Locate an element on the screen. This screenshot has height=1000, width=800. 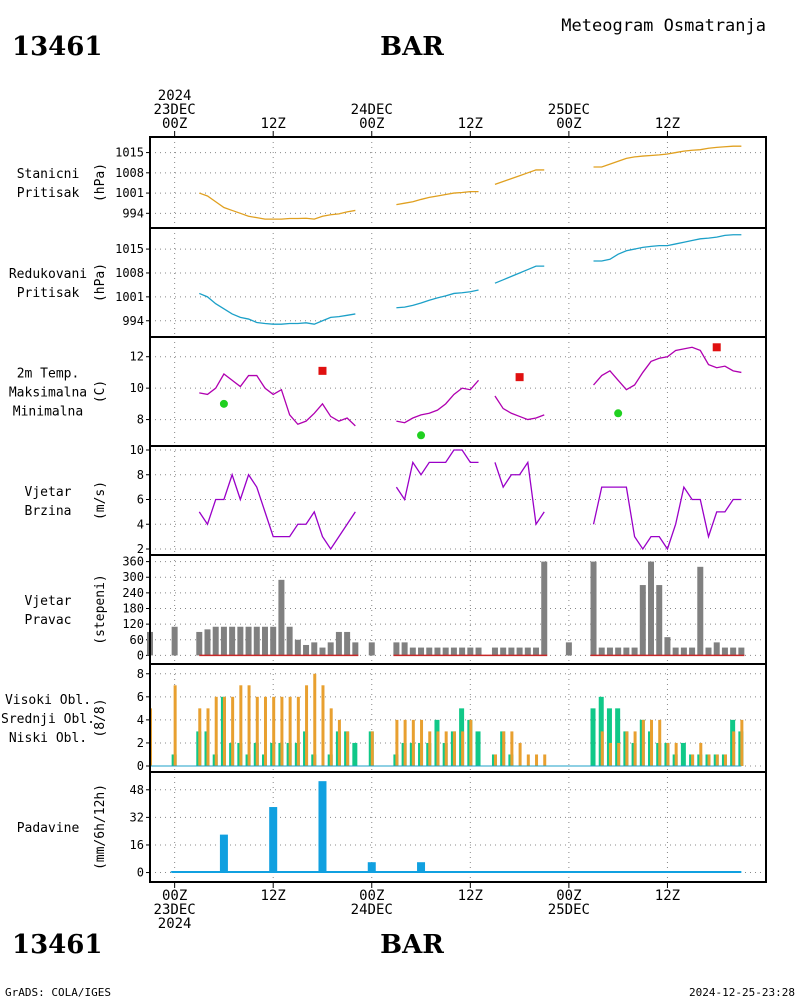
panel-label: Brzina is located at coordinates (48, 511).